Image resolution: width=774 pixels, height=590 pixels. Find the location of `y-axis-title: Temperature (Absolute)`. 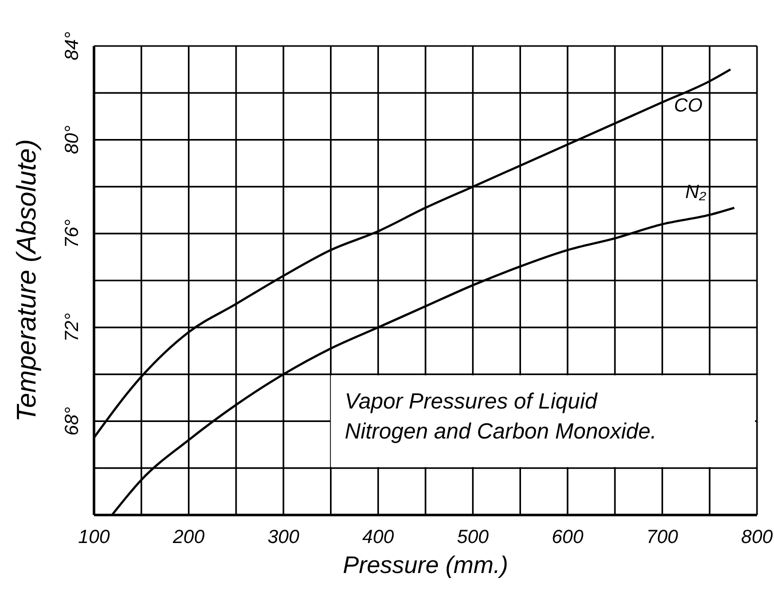

y-axis-title: Temperature (Absolute) is located at coordinates (27, 280).